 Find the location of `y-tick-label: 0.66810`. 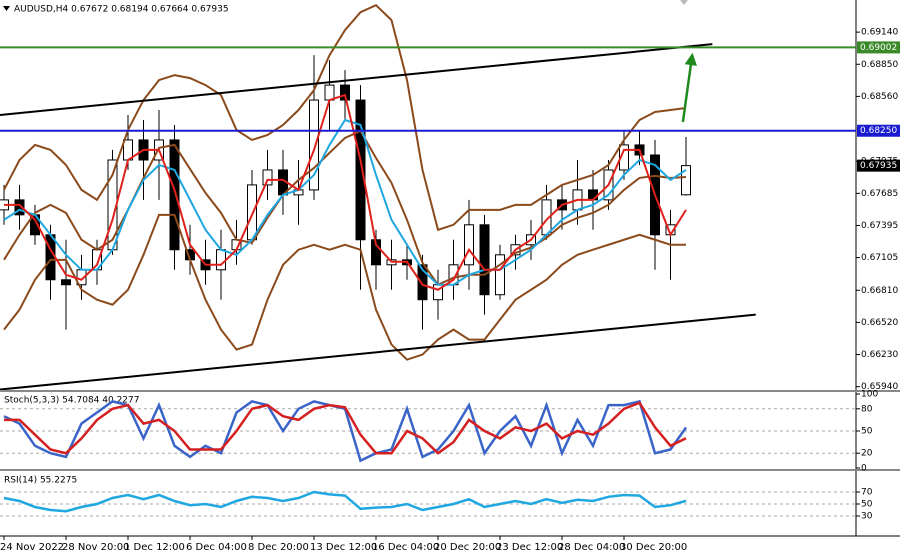

y-tick-label: 0.66810 is located at coordinates (879, 291).